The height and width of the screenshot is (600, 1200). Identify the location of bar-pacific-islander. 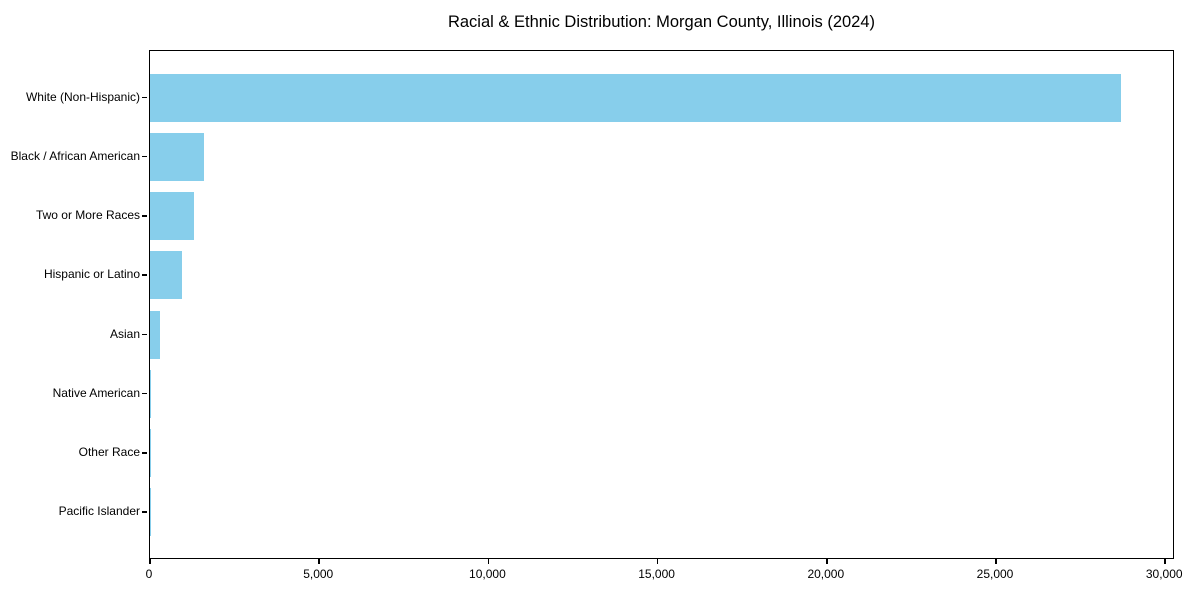
(150, 512).